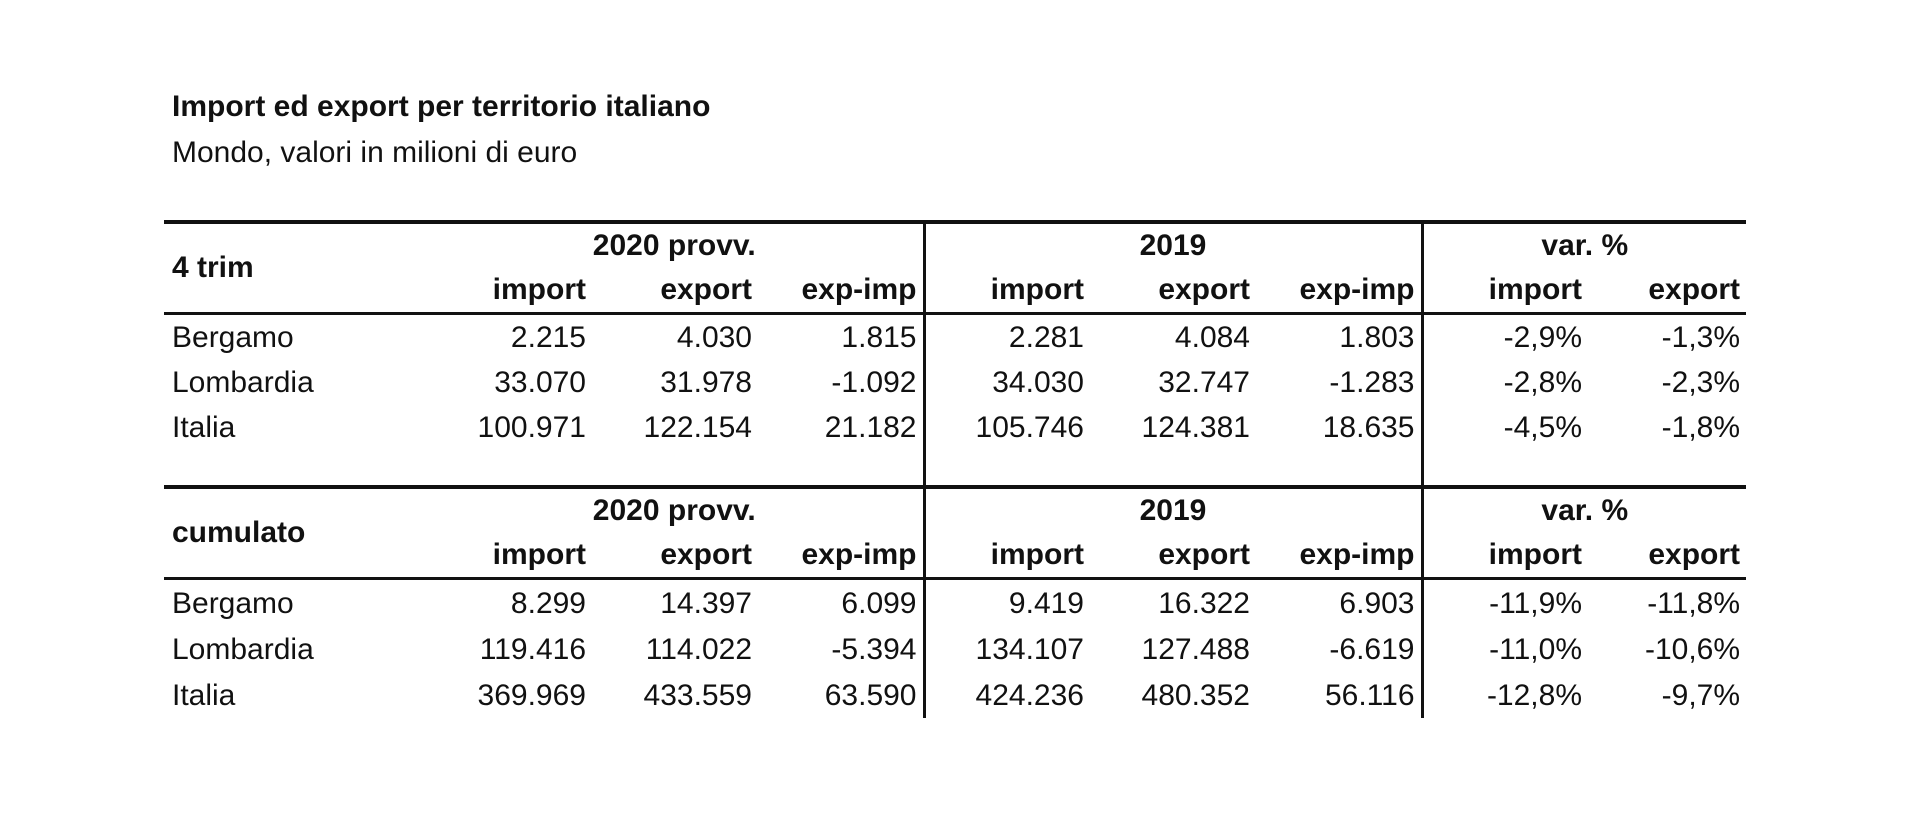  Describe the element at coordinates (1029, 649) in the screenshot. I see `table-cell: 134.107` at that location.